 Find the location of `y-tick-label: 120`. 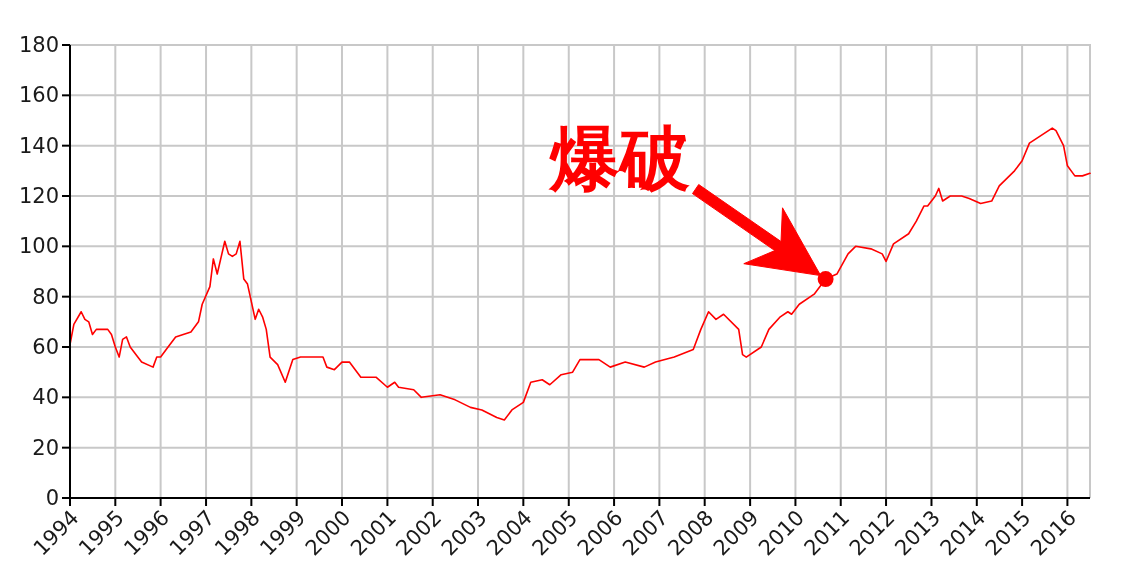

y-tick-label: 120 is located at coordinates (38, 196).